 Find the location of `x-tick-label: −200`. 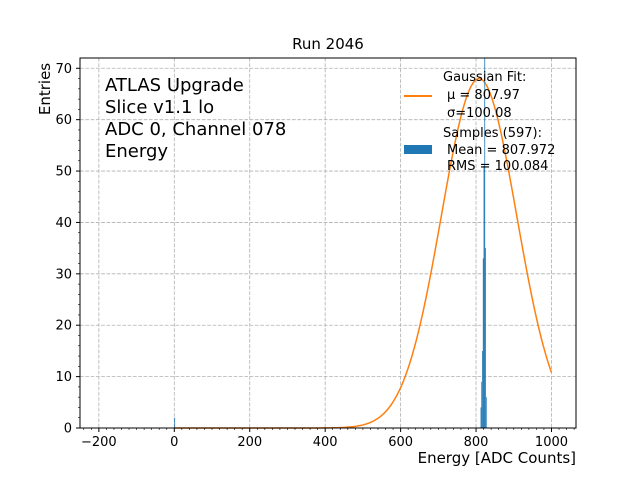

x-tick-label: −200 is located at coordinates (99, 442).